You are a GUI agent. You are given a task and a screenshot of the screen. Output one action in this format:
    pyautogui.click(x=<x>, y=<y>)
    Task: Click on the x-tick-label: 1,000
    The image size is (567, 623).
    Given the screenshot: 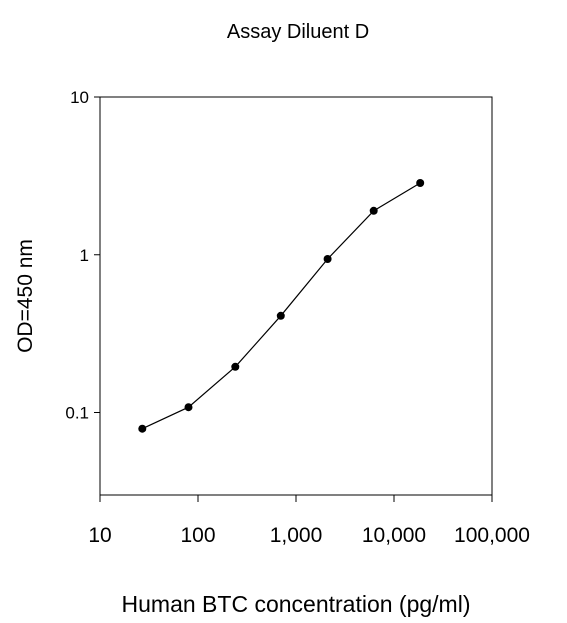 What is the action you would take?
    pyautogui.click(x=296, y=535)
    